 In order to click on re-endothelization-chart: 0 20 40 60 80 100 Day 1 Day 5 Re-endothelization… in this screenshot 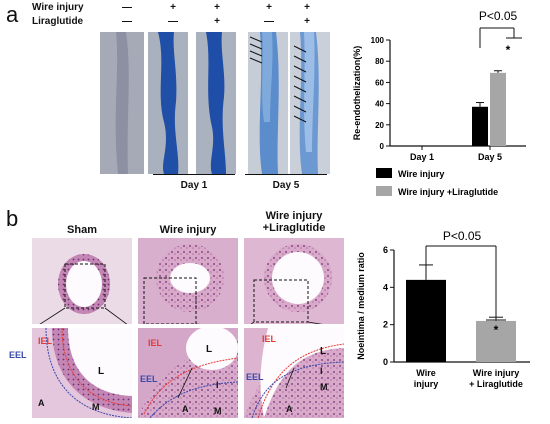, I will do `click(439, 103)`.